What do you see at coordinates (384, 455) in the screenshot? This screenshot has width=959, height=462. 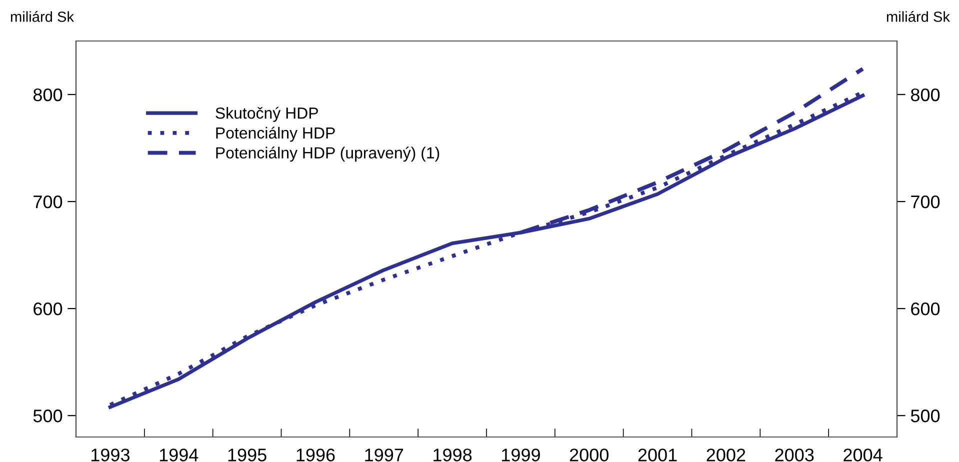 I see `x-tick-label: 1997` at bounding box center [384, 455].